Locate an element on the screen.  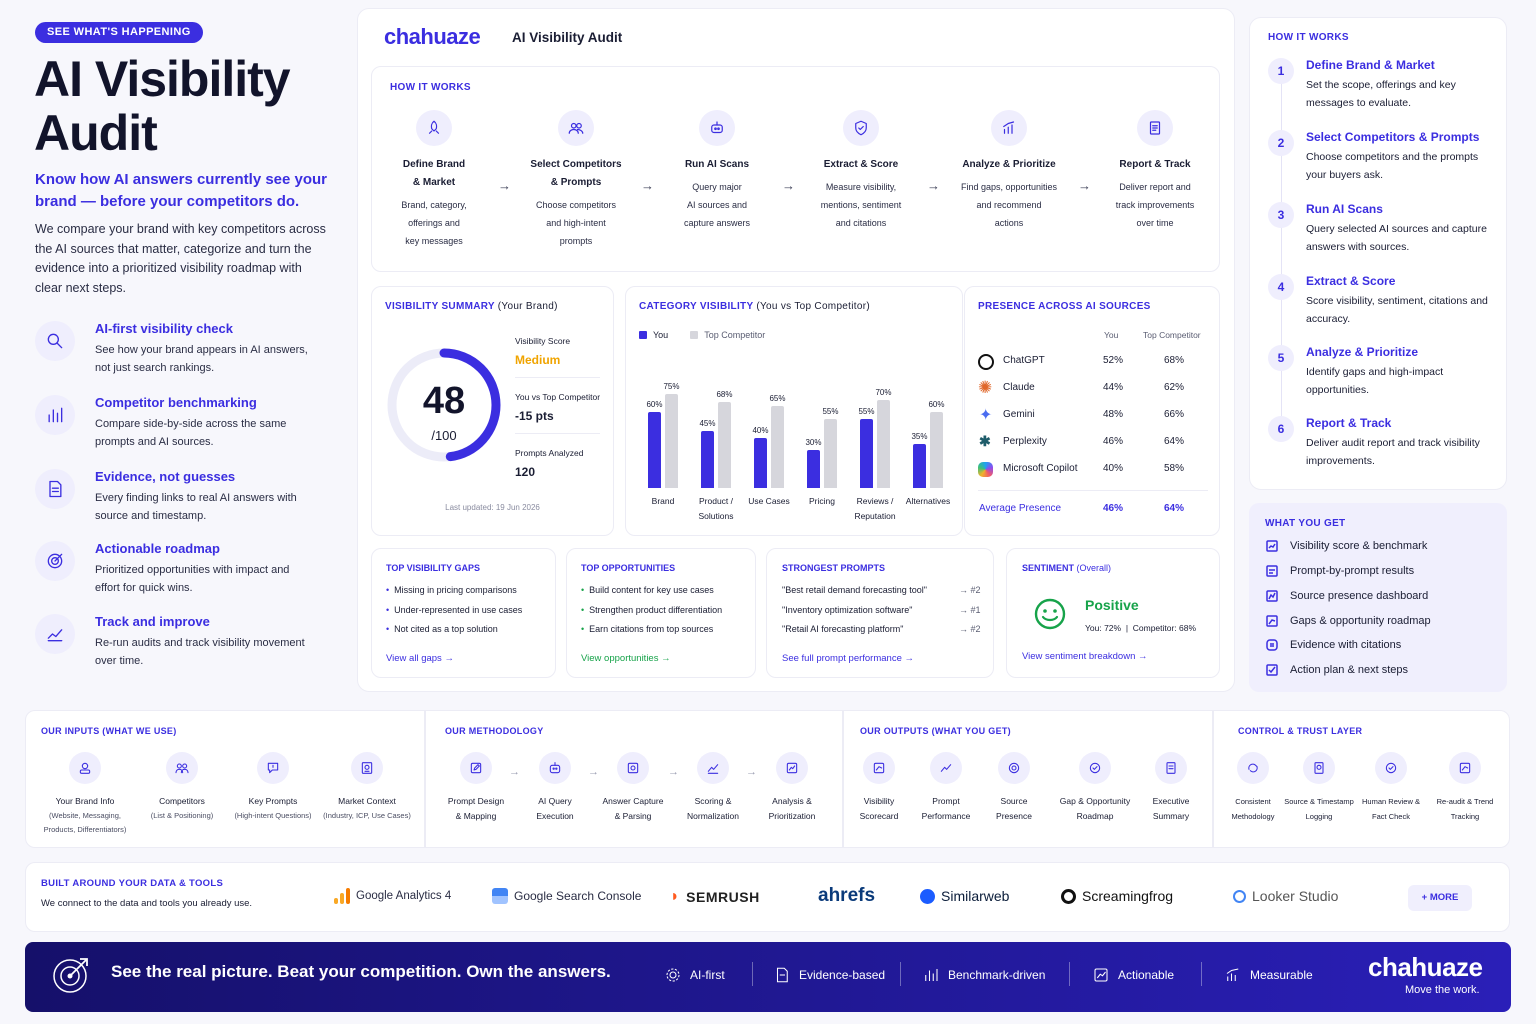
score-icon is located at coordinates (713, 768).